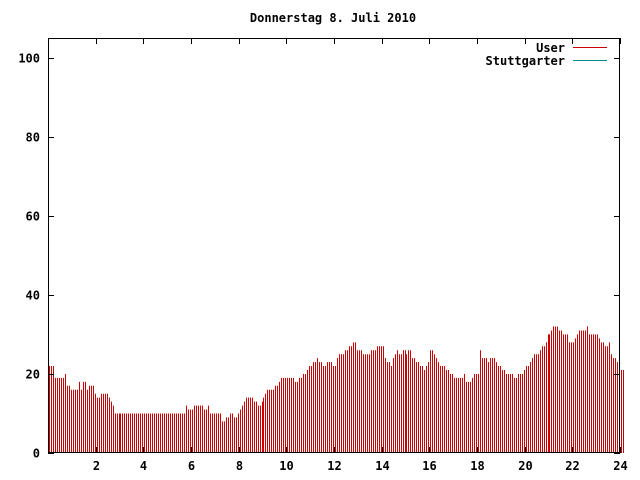 This screenshot has width=640, height=480. Describe the element at coordinates (525, 61) in the screenshot. I see `legend-label: Stuttgarter` at that location.